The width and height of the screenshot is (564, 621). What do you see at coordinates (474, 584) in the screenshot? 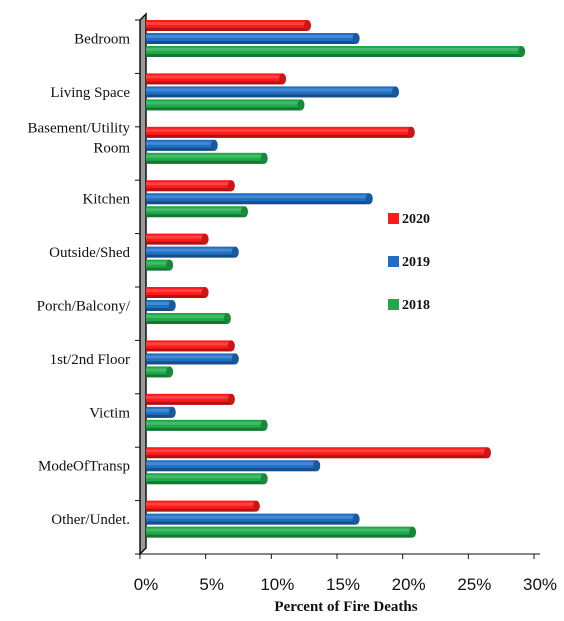
I see `x-tick-label: 25%` at bounding box center [474, 584].